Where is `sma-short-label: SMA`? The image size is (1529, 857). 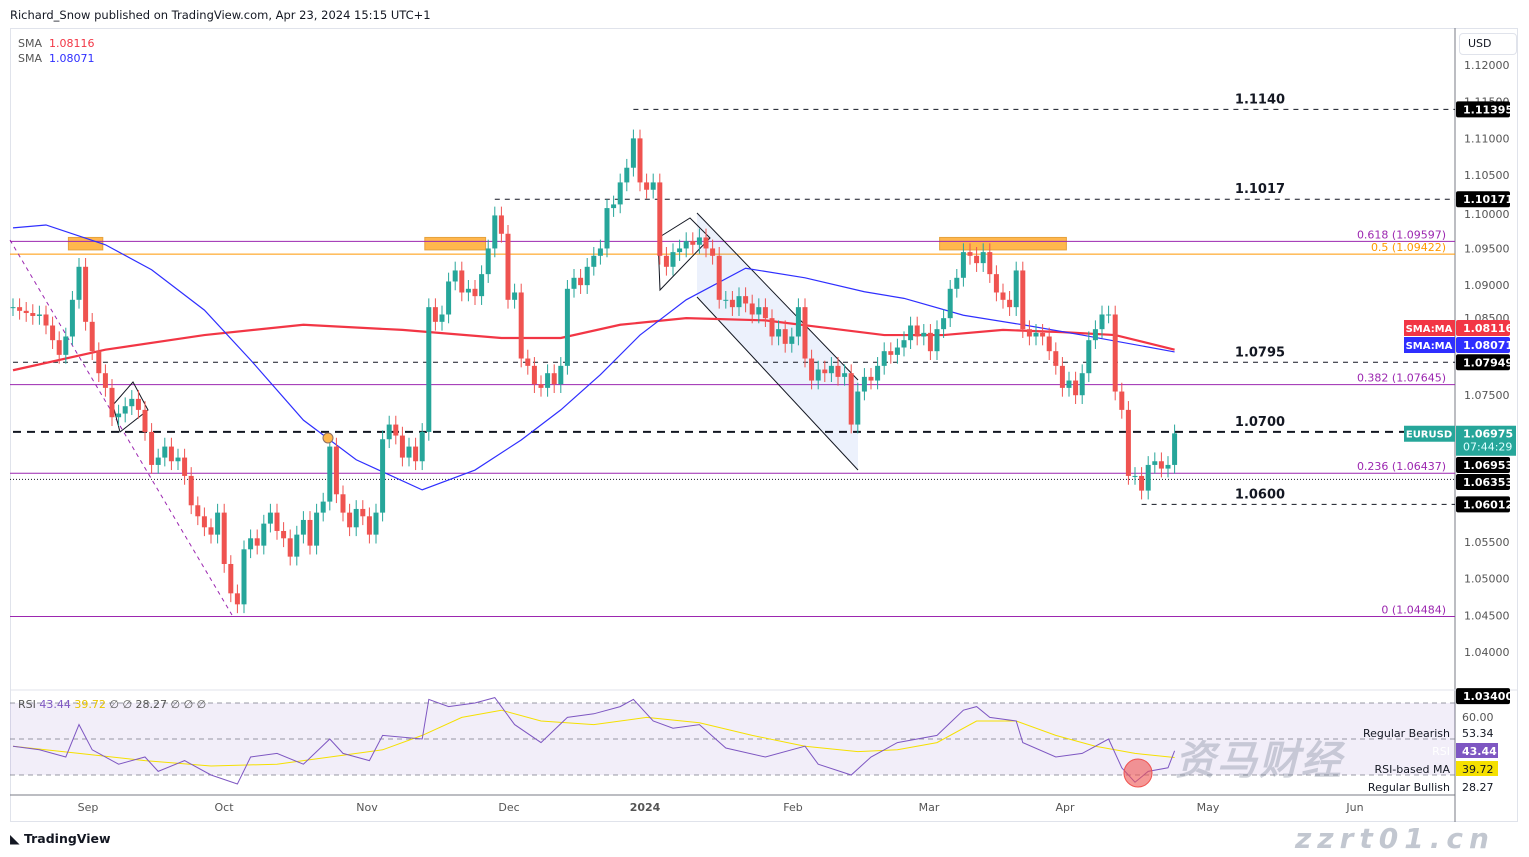 sma-short-label: SMA is located at coordinates (30, 58).